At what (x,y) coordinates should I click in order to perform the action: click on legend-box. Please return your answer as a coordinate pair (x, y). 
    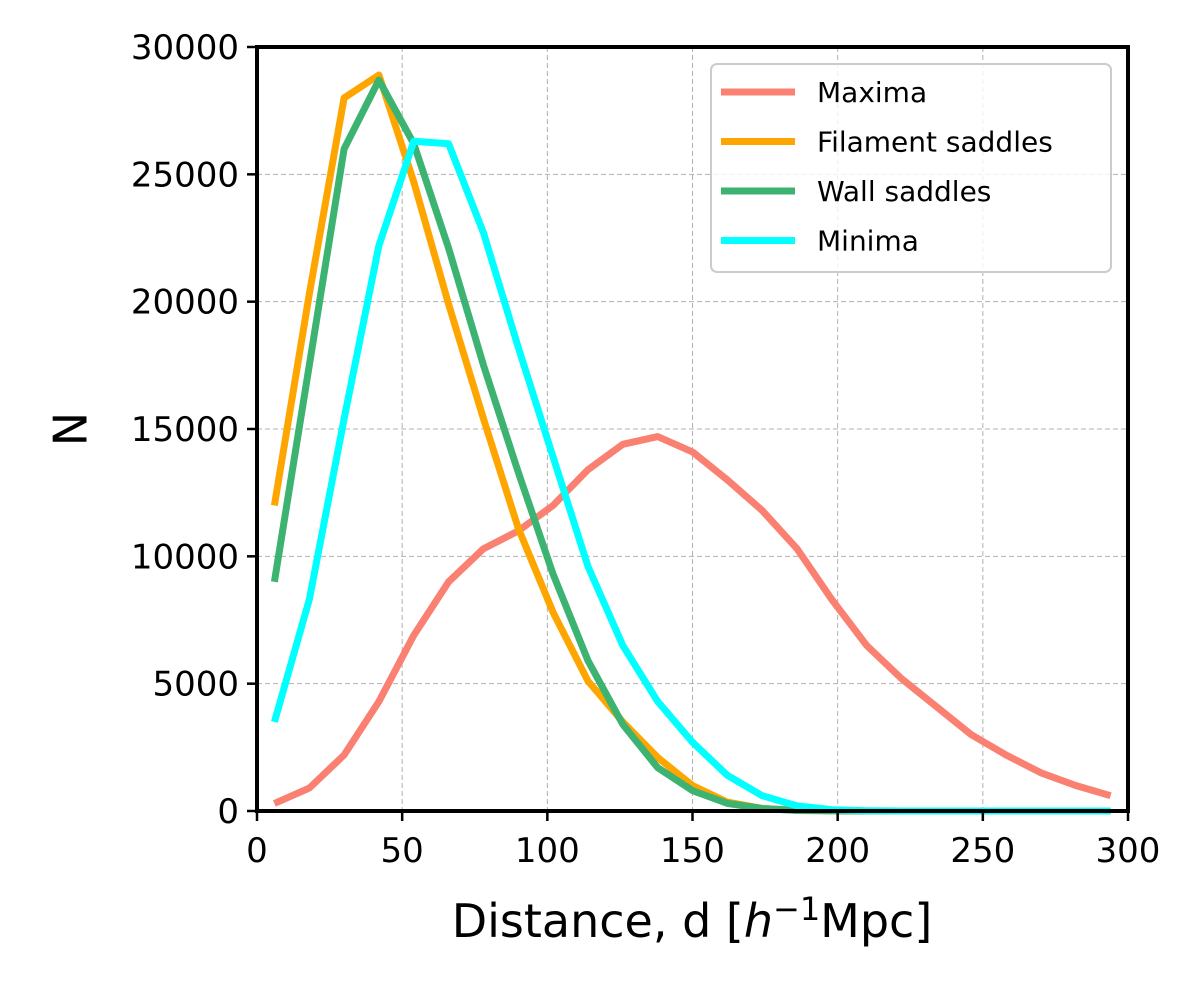
    Looking at the image, I should click on (911, 168).